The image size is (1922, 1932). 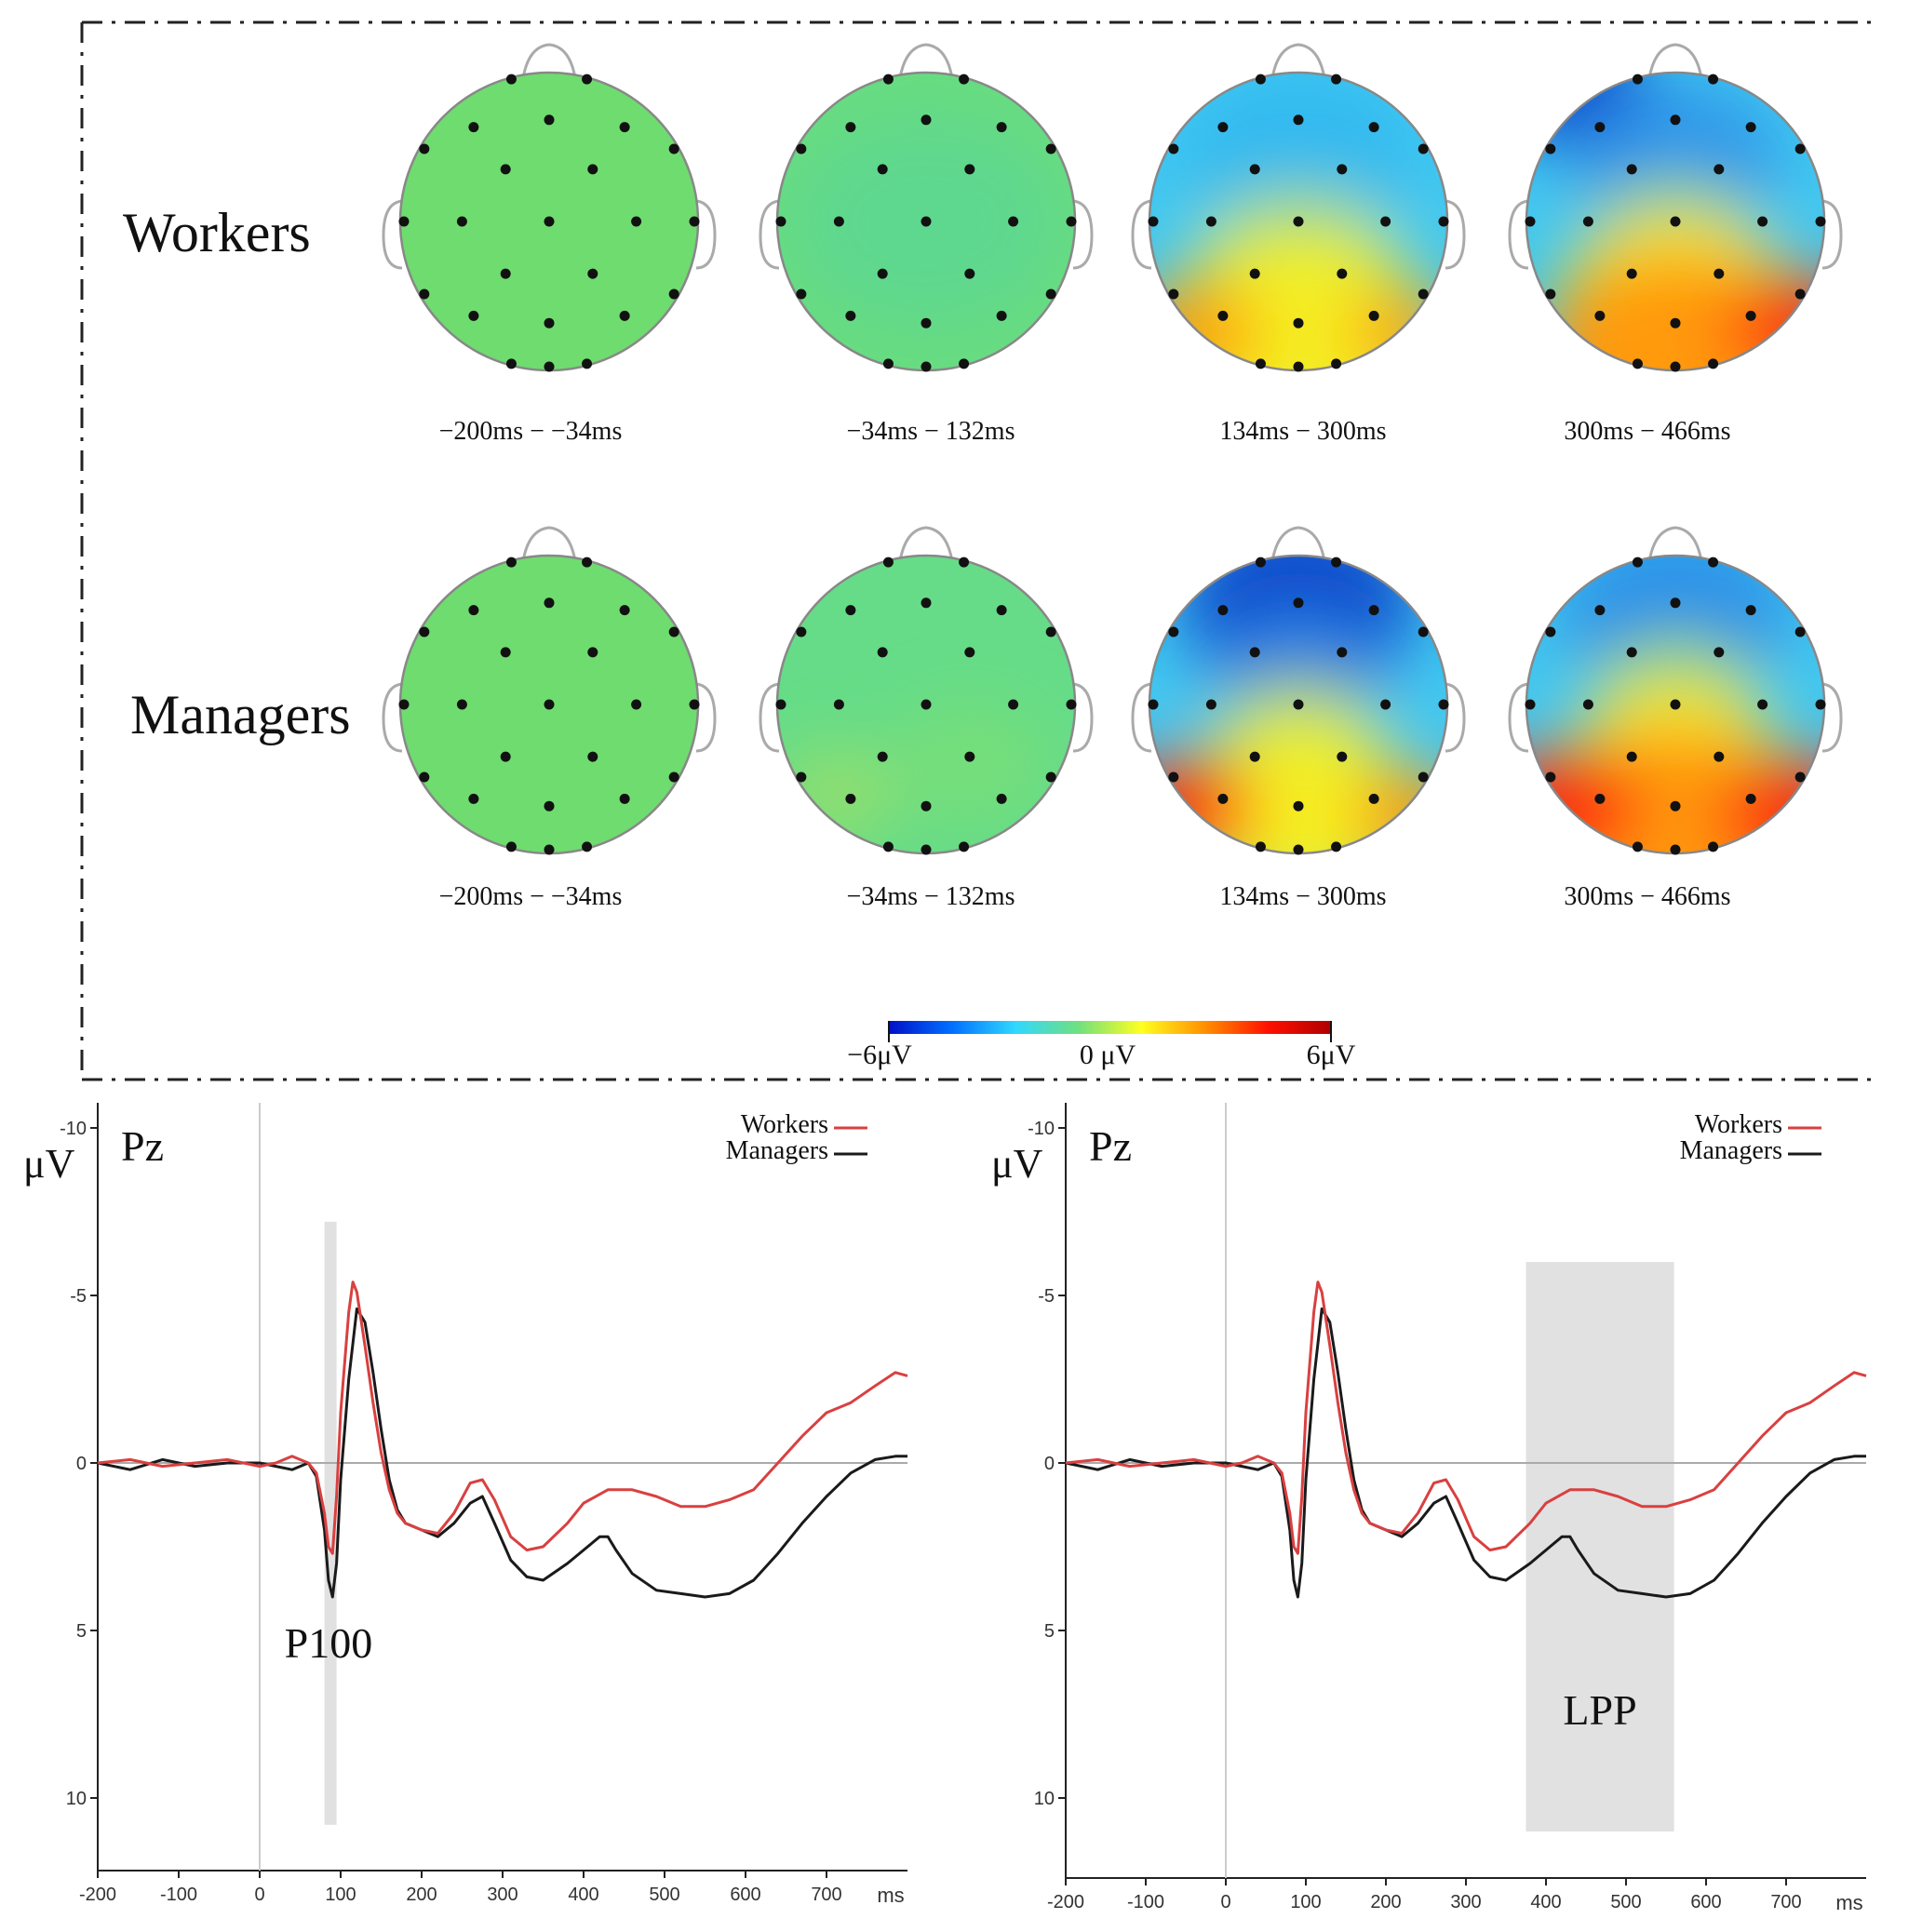 What do you see at coordinates (1110, 1027) in the screenshot?
I see `colorbar-gradient` at bounding box center [1110, 1027].